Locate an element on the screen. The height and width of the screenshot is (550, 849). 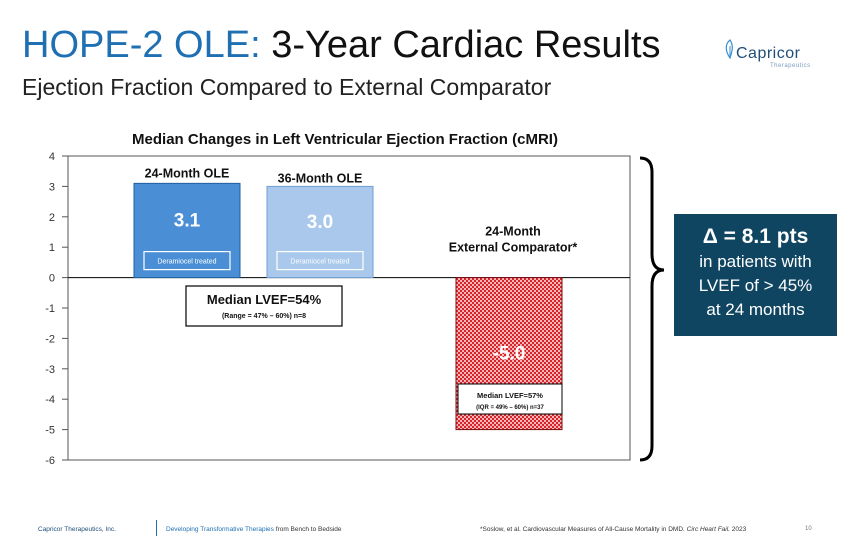
delta-line-3: at 24 months is located at coordinates (755, 309).